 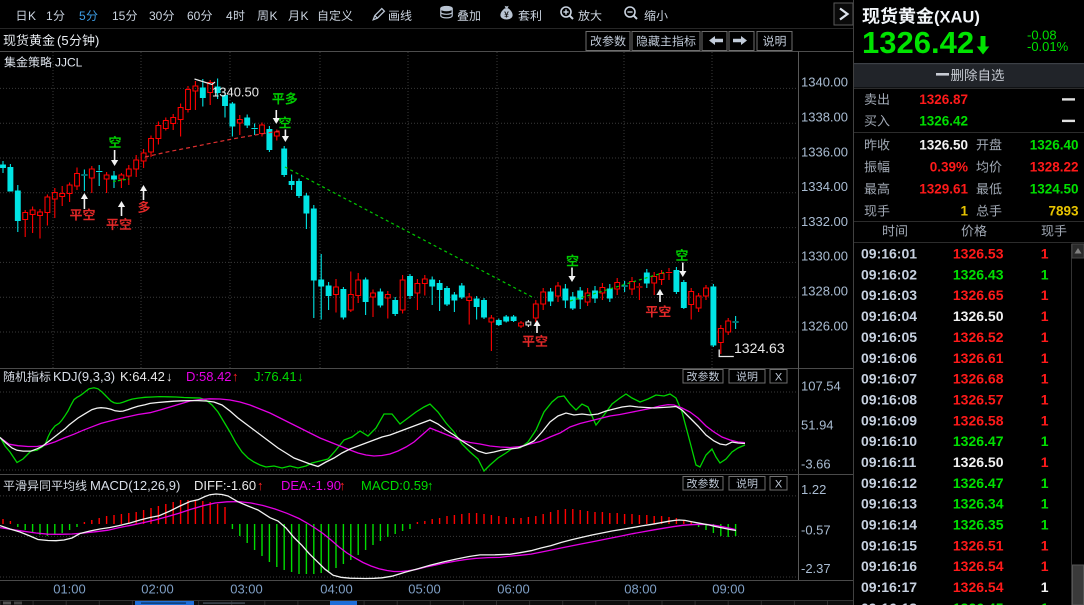 I want to click on svg-text: 1326.43, so click(x=978, y=274).